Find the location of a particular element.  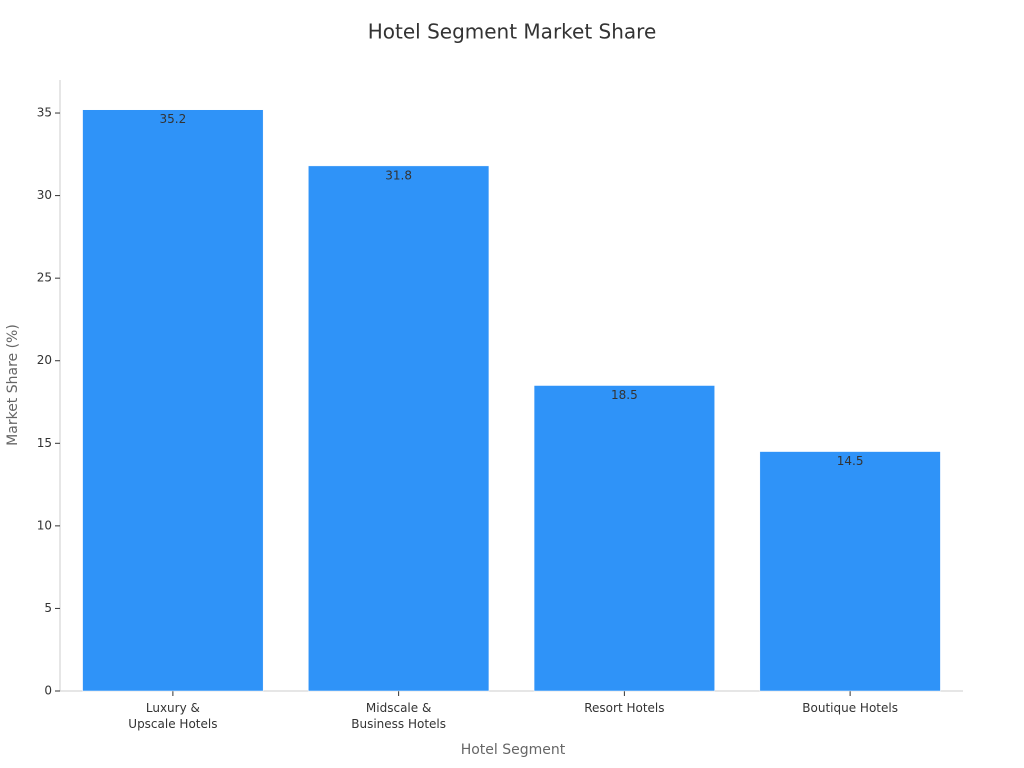

x-tick-label: Midscale & Business Hotels is located at coordinates (398, 716).